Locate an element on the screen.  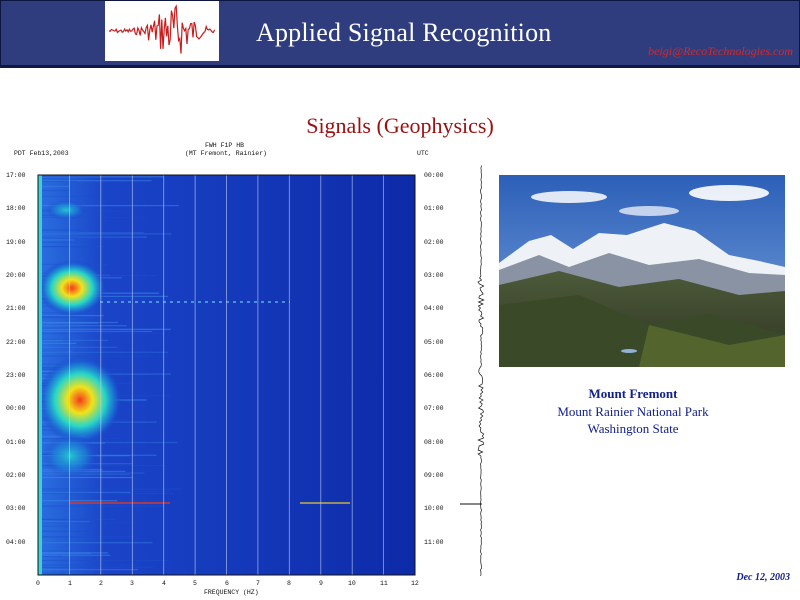
energy-burst-23h is located at coordinates (80, 400).